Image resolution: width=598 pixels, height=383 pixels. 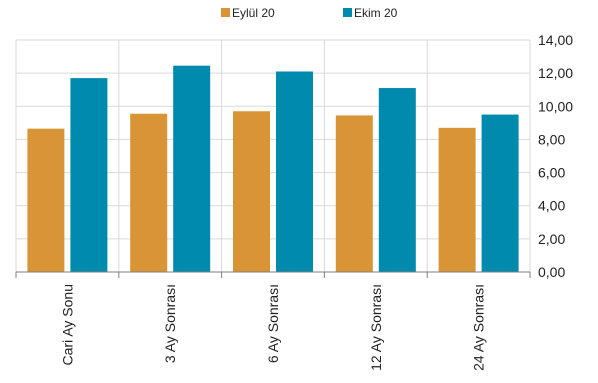 What do you see at coordinates (551, 272) in the screenshot?
I see `y-tick-label: 0,00` at bounding box center [551, 272].